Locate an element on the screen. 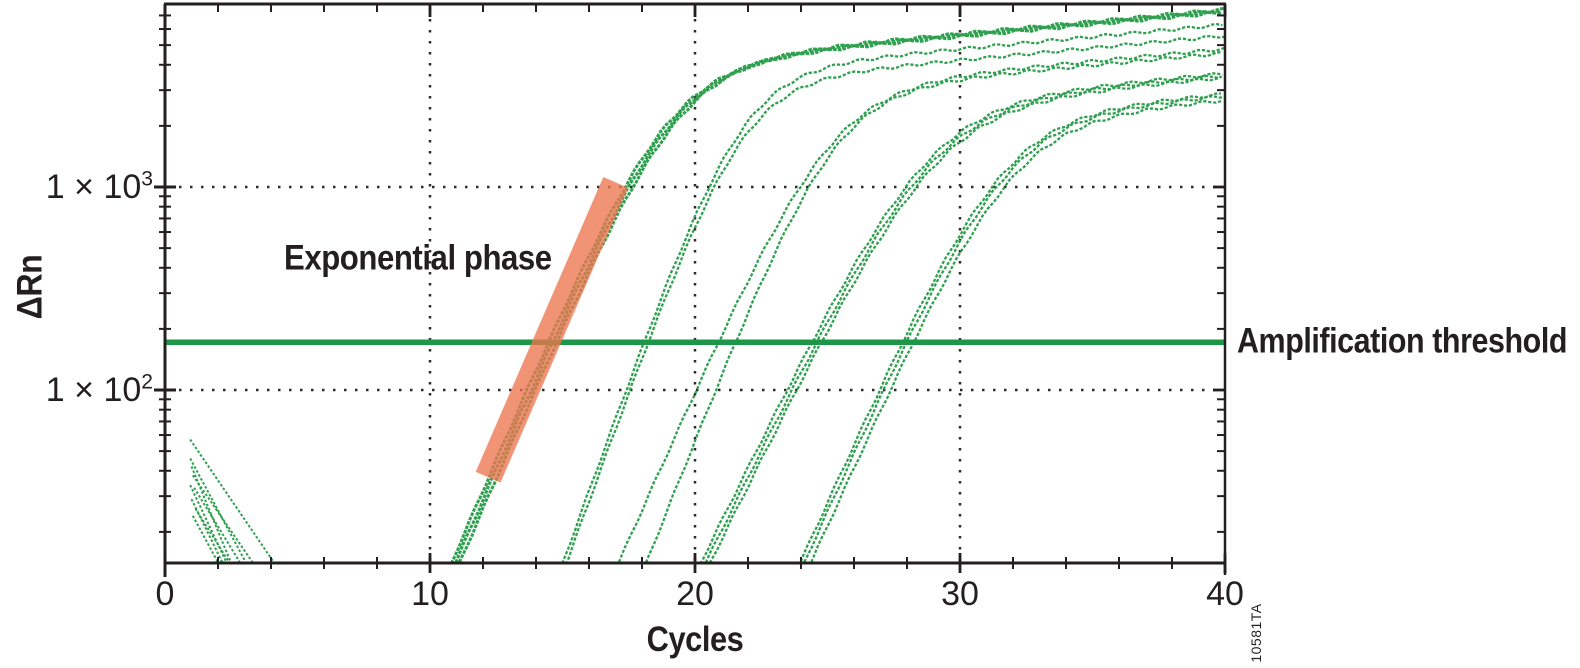  x-tick-label: 40 is located at coordinates (1225, 594).